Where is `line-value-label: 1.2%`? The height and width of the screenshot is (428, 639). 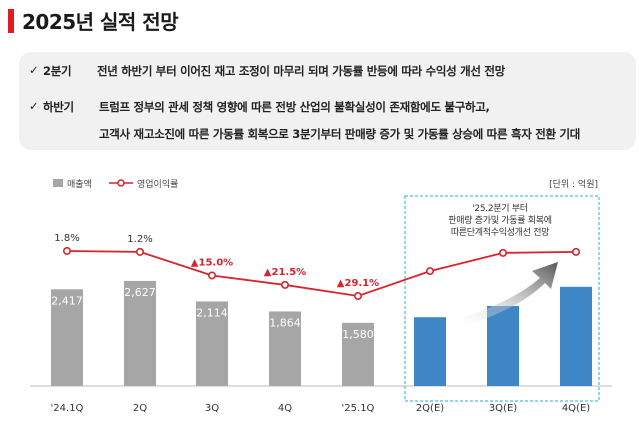
line-value-label: 1.2% is located at coordinates (139, 239).